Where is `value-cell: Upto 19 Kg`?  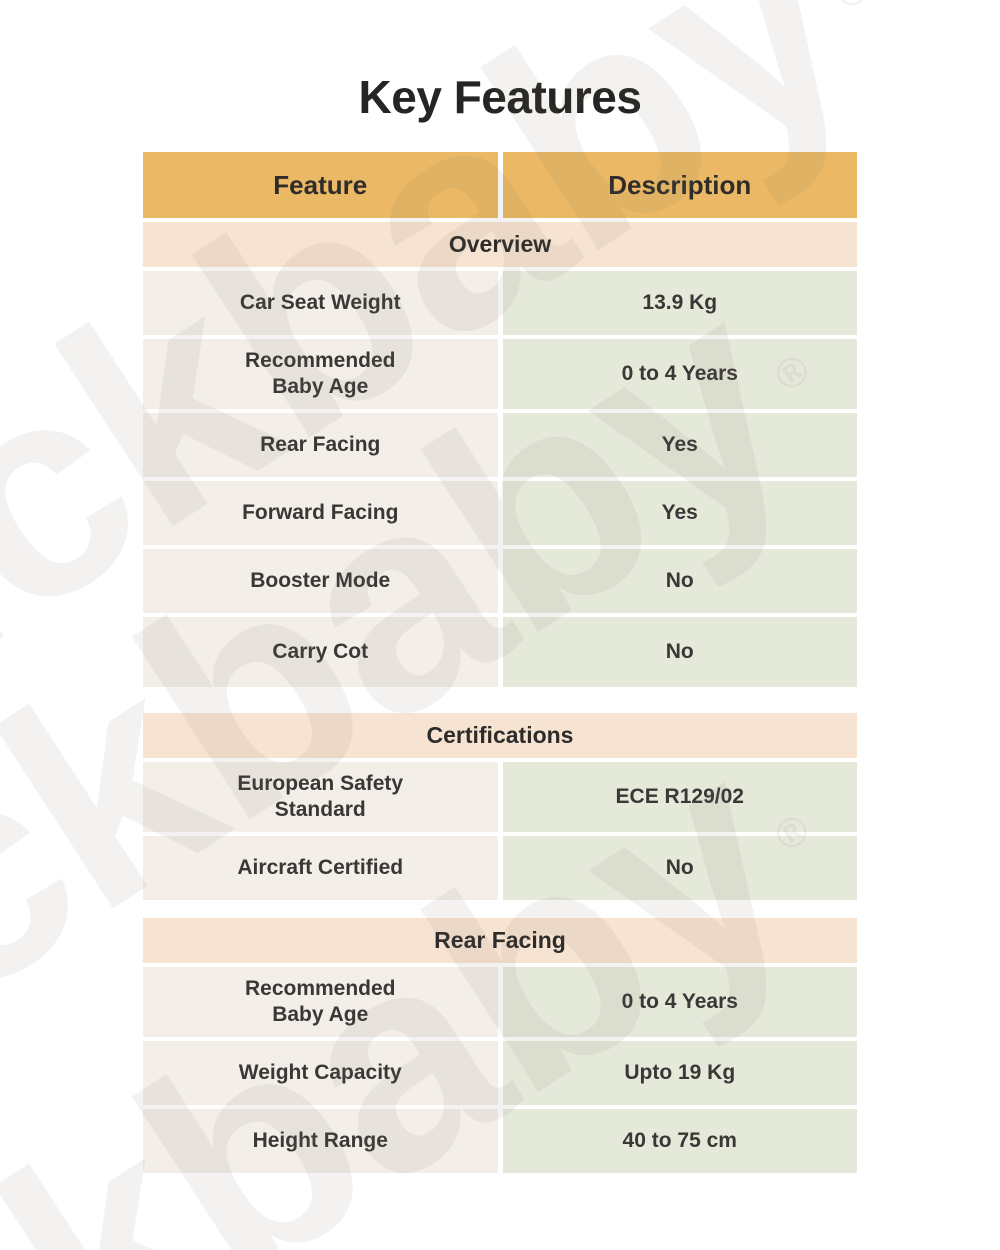
value-cell: Upto 19 Kg is located at coordinates (679, 1073).